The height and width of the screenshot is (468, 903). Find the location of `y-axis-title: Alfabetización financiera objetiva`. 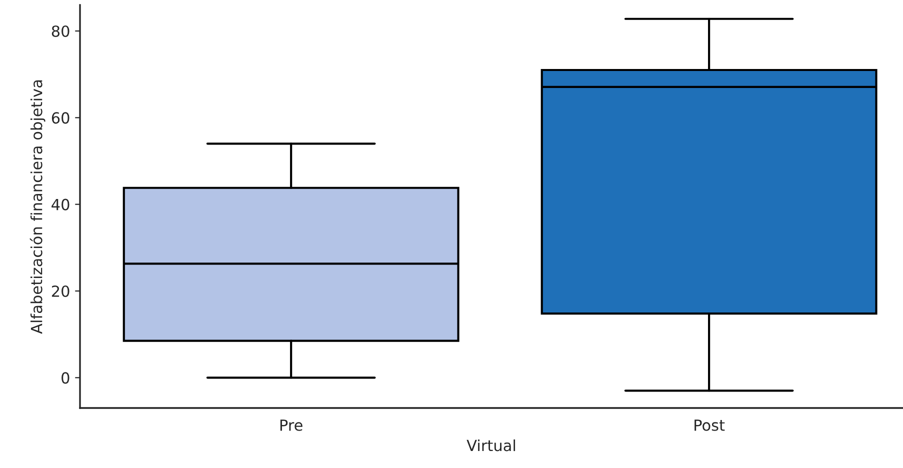

y-axis-title: Alfabetización financiera objetiva is located at coordinates (38, 207).